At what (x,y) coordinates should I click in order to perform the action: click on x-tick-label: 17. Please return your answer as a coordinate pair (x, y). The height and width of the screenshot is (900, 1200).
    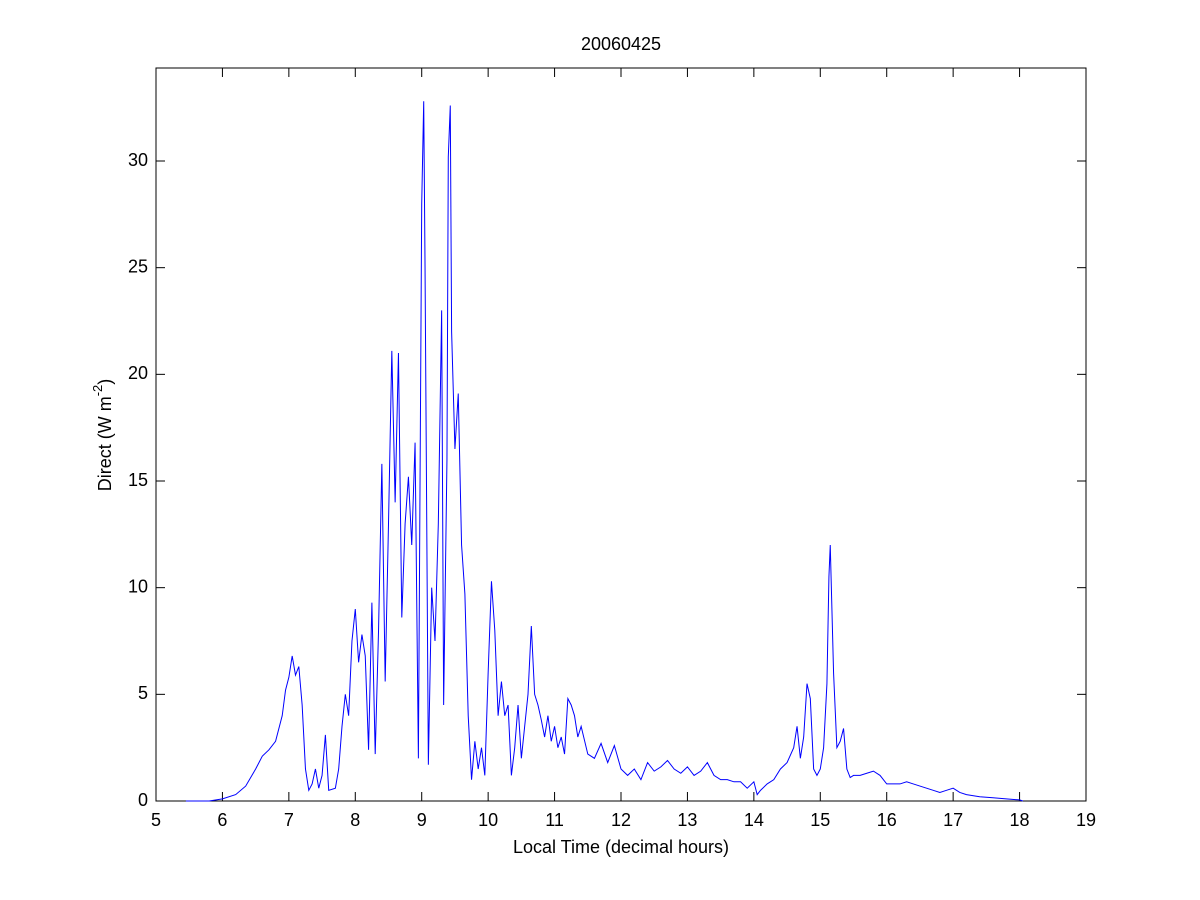
    Looking at the image, I should click on (953, 820).